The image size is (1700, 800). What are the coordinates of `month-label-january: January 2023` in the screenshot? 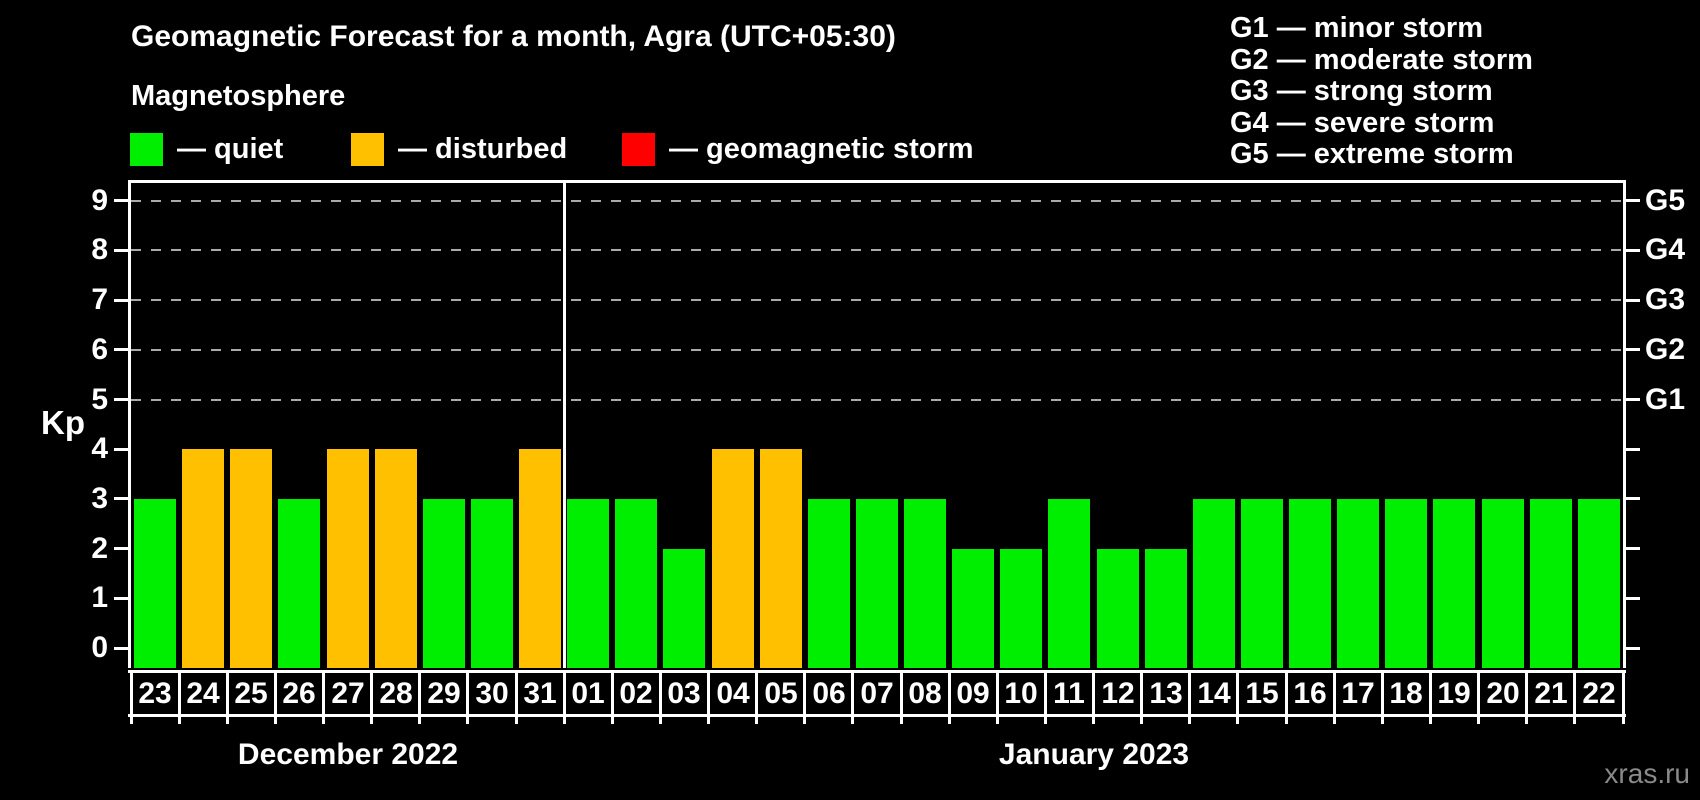 It's located at (1094, 754).